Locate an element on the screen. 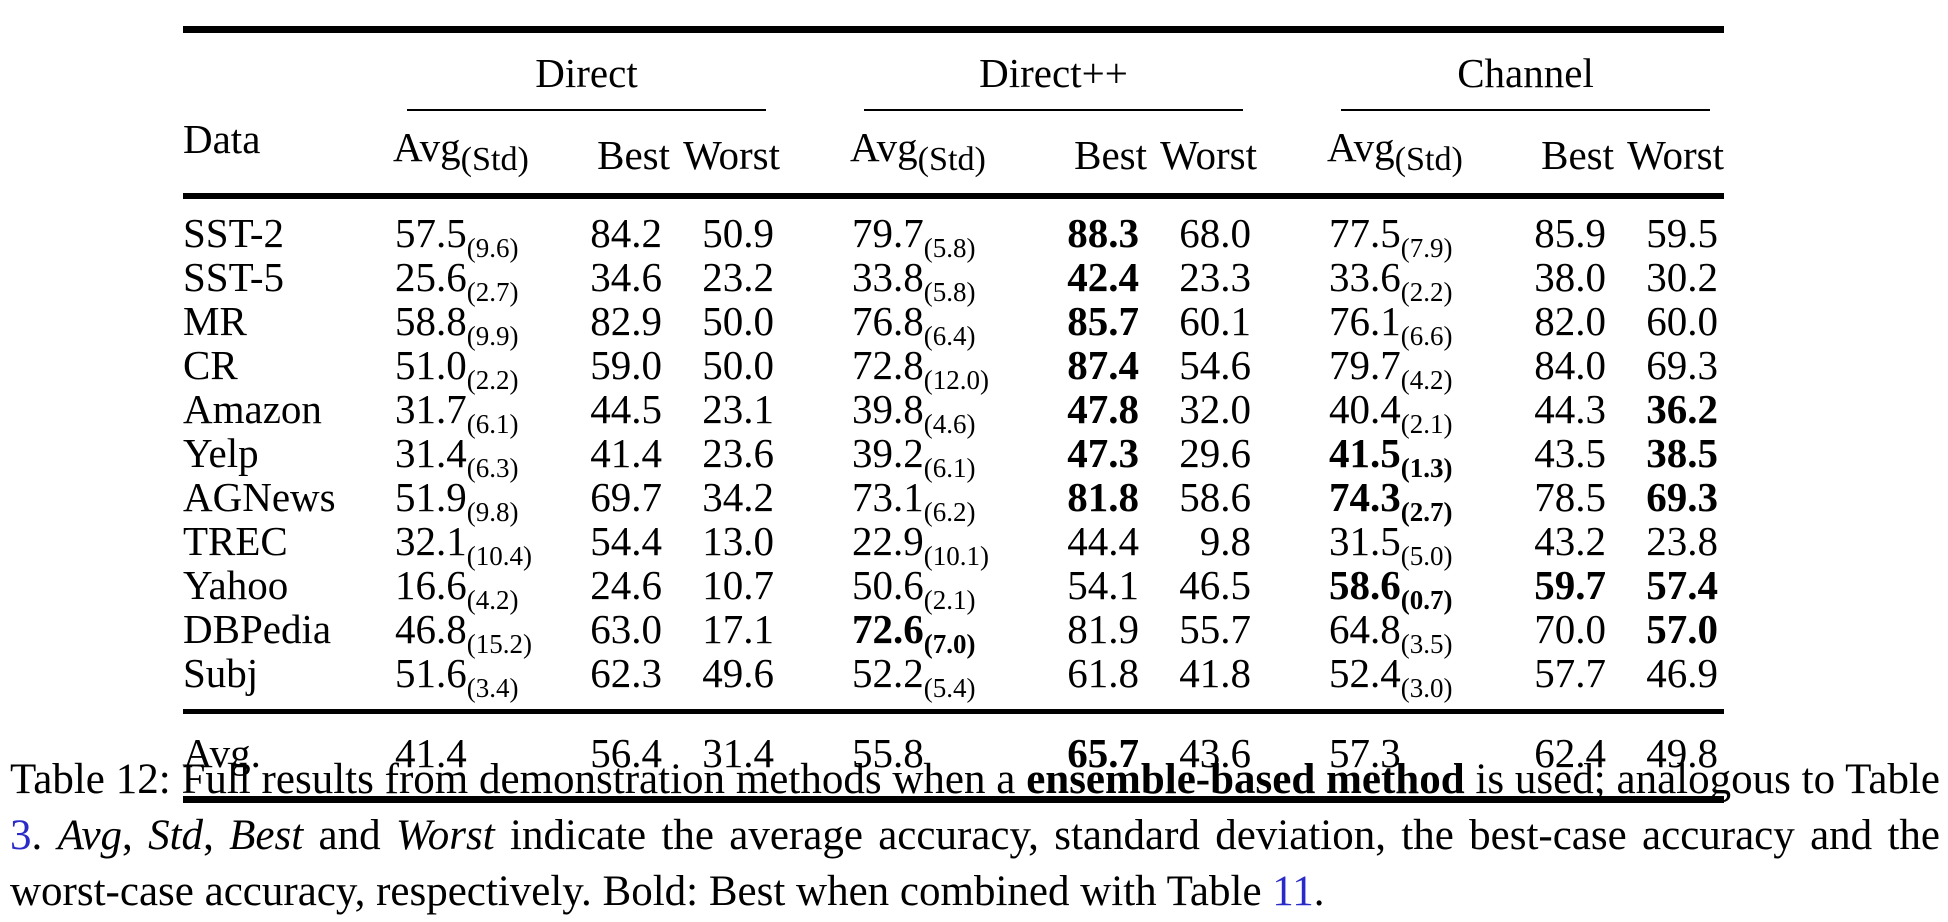 The width and height of the screenshot is (1948, 922). best-cell: 56.4 is located at coordinates (624, 756).